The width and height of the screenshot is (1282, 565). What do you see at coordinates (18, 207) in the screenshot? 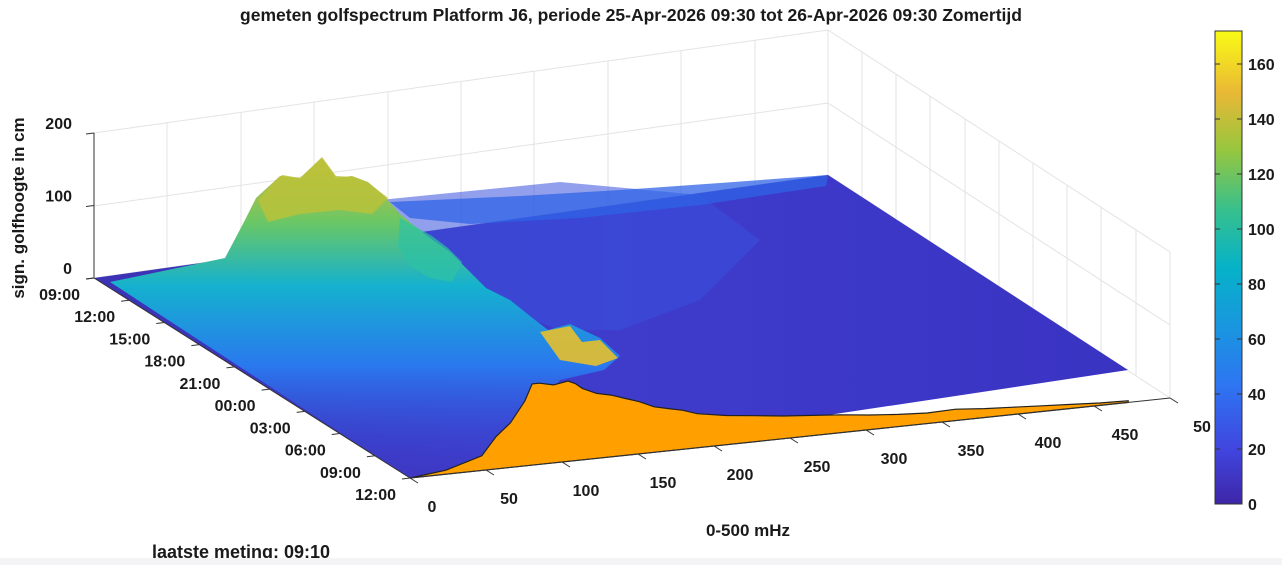
I see `z-axis-label: sign. golfhoogte in cm` at bounding box center [18, 207].